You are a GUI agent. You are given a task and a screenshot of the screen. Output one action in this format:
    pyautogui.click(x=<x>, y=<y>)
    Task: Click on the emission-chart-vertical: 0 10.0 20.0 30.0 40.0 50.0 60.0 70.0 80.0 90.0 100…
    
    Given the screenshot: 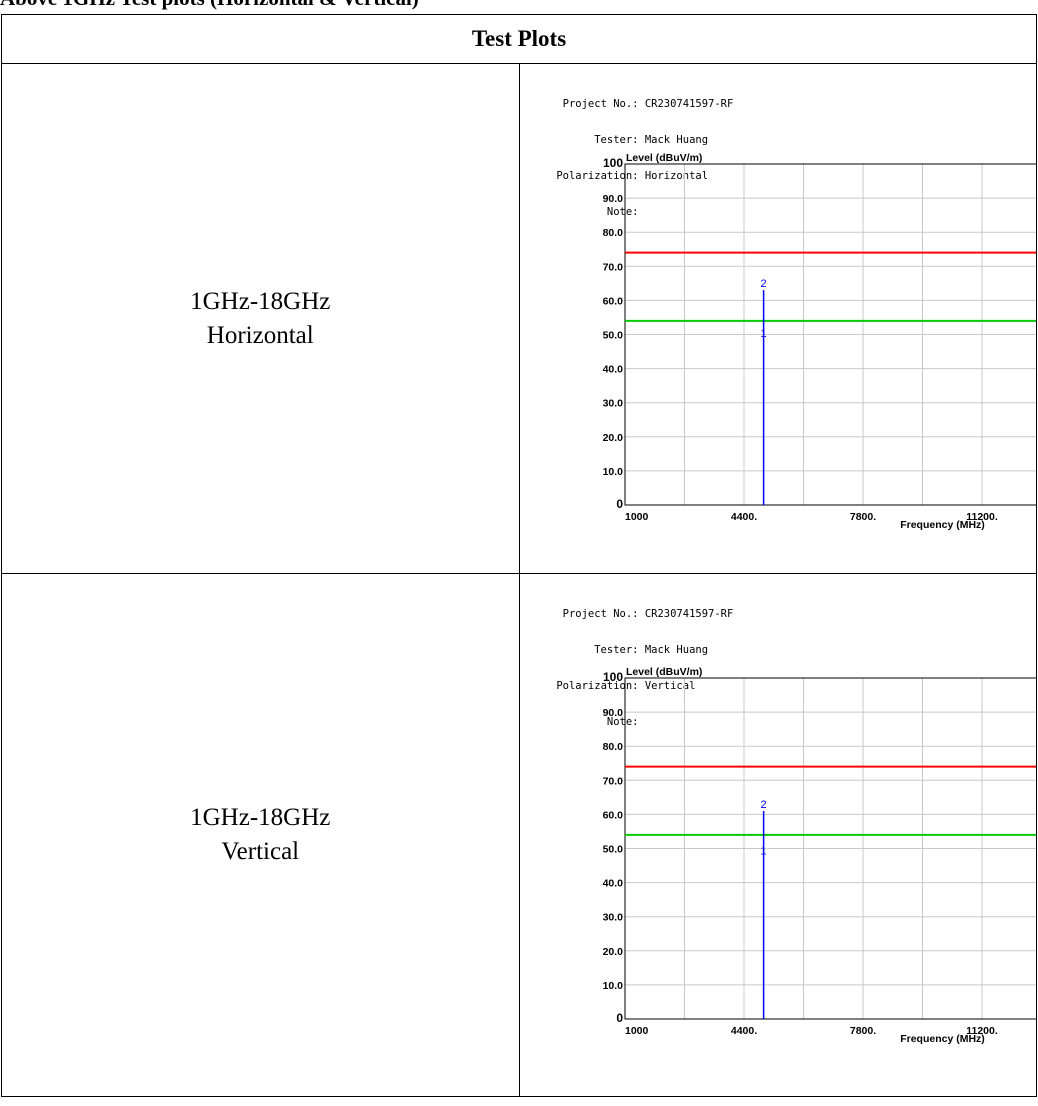 What is the action you would take?
    pyautogui.click(x=819, y=855)
    